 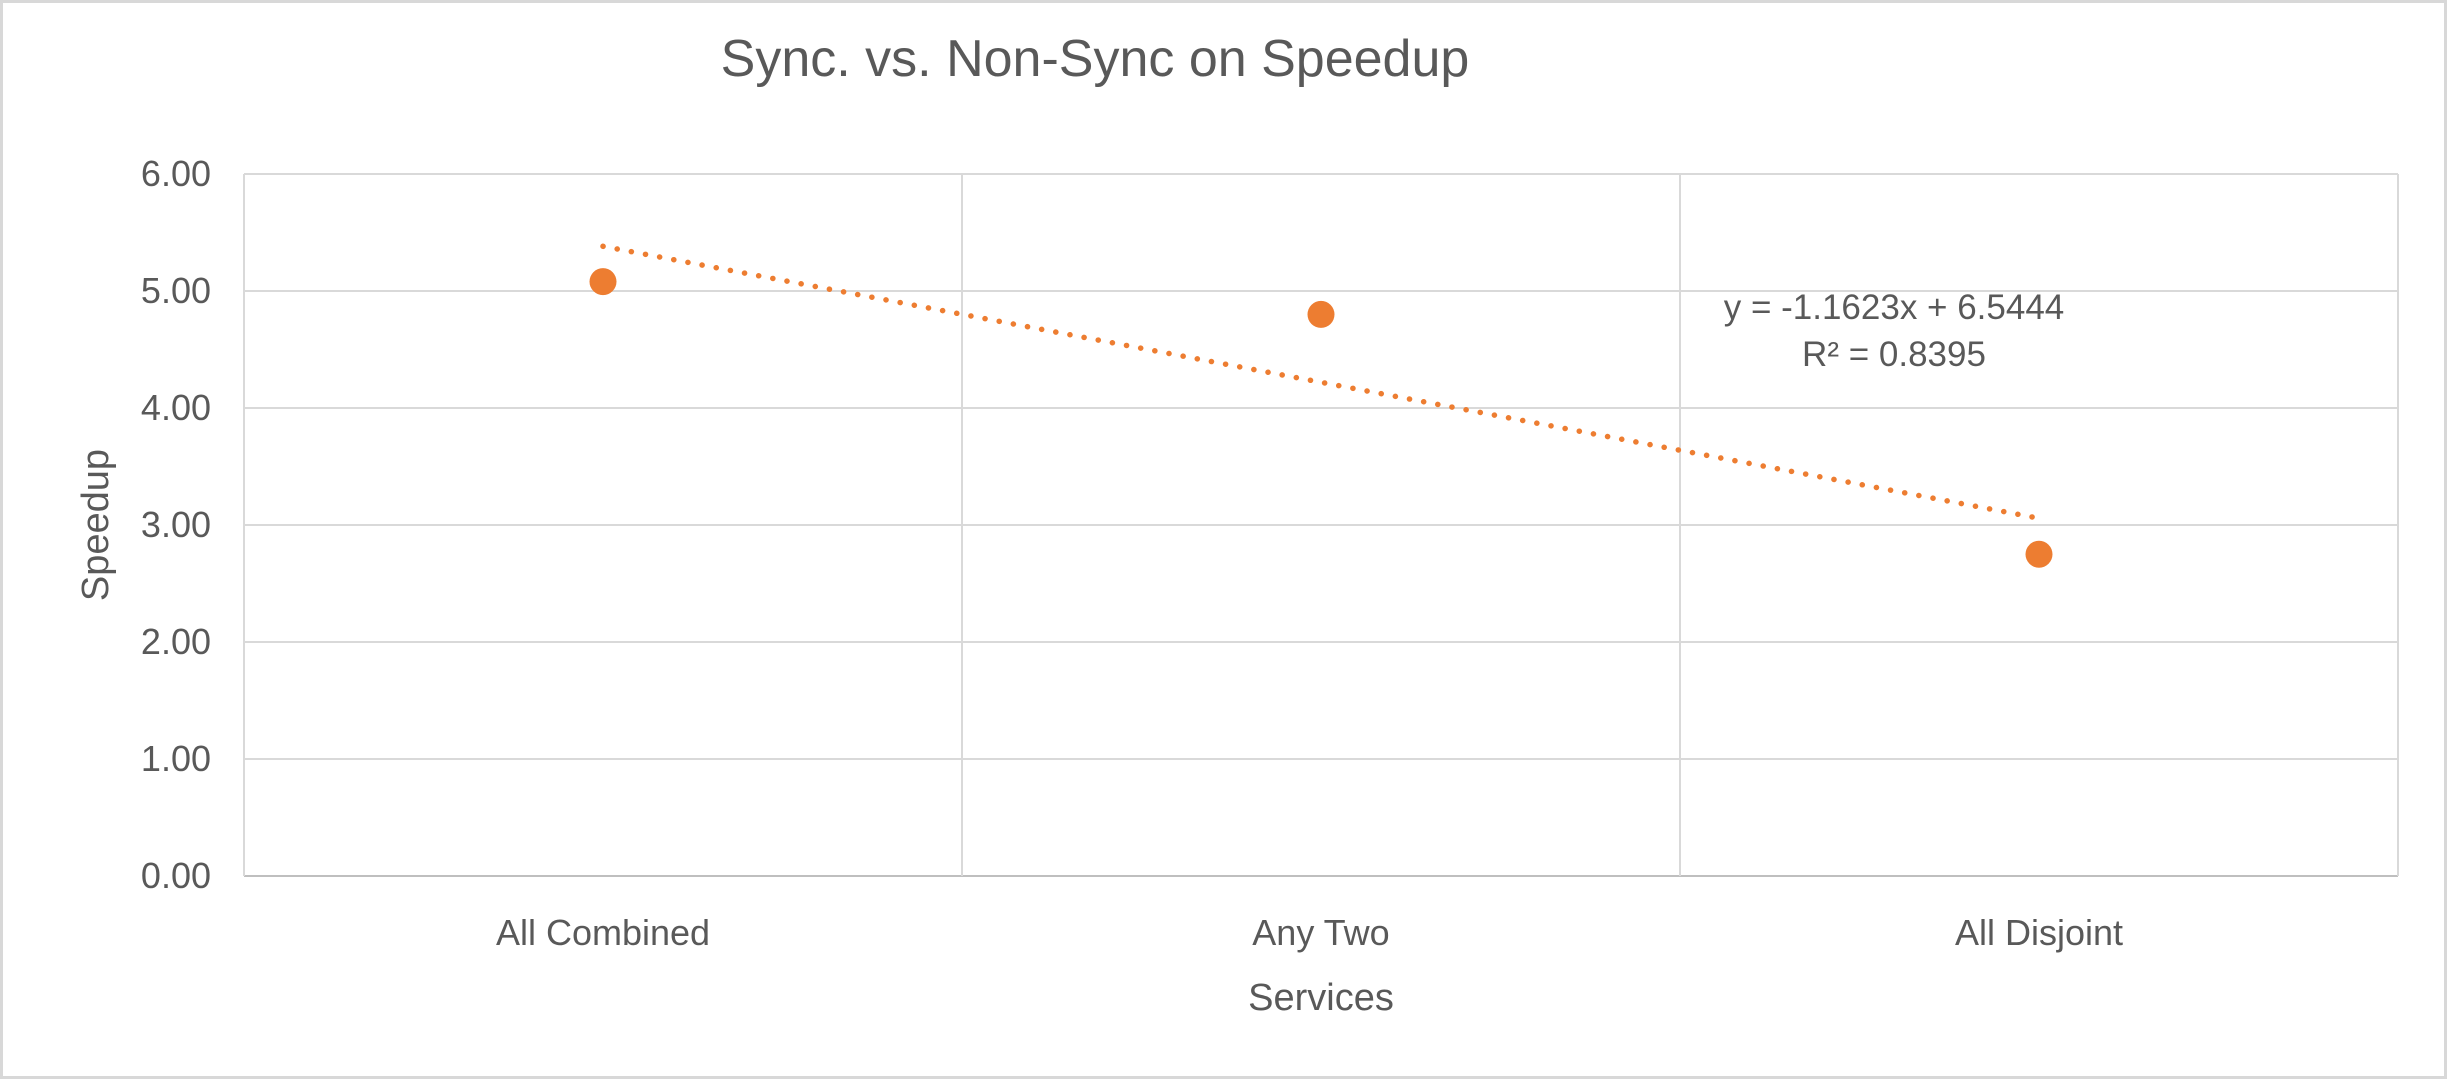 What do you see at coordinates (1894, 331) in the screenshot?
I see `trendline-annotation: y = -1.1623x + 6.5444 R² = 0.8395` at bounding box center [1894, 331].